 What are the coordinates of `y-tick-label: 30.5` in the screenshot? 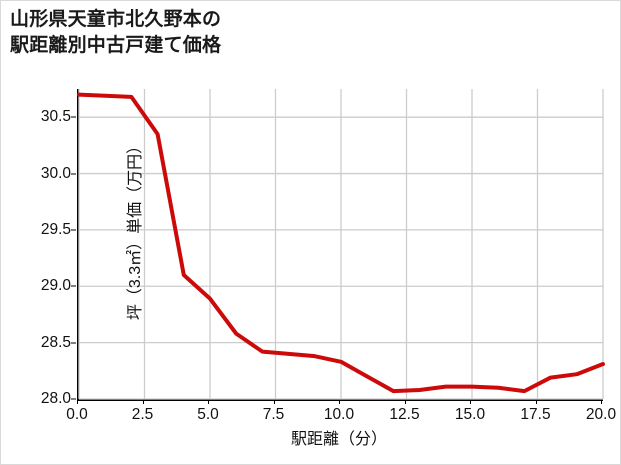 It's located at (55, 117).